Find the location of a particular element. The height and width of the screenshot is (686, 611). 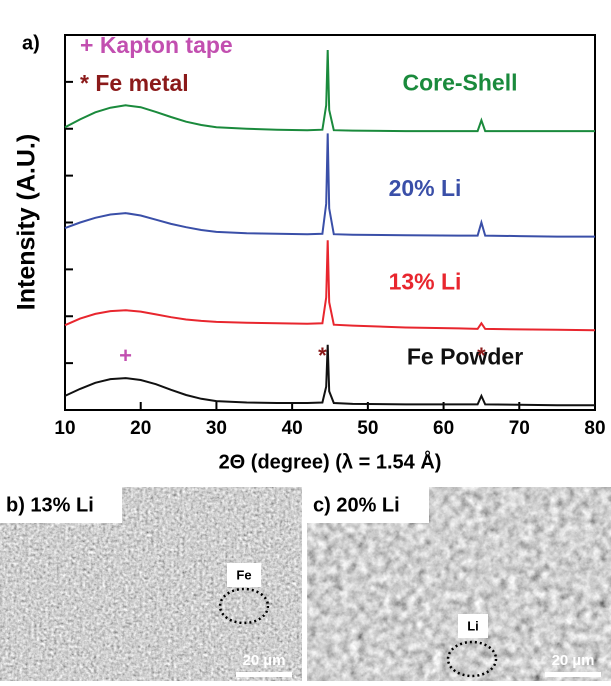

x-axis-label: 2Θ (degree) (λ = 1.54 Å) is located at coordinates (330, 461).